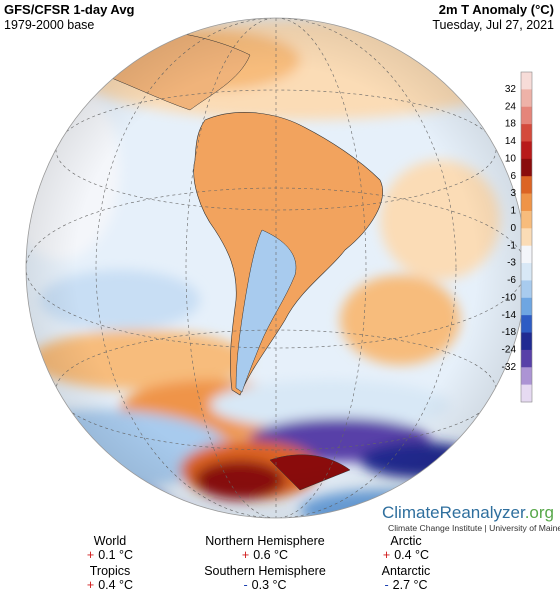 The image size is (560, 594). Describe the element at coordinates (49, 25) in the screenshot. I see `map-subtitle: 1979-2000 base` at that location.